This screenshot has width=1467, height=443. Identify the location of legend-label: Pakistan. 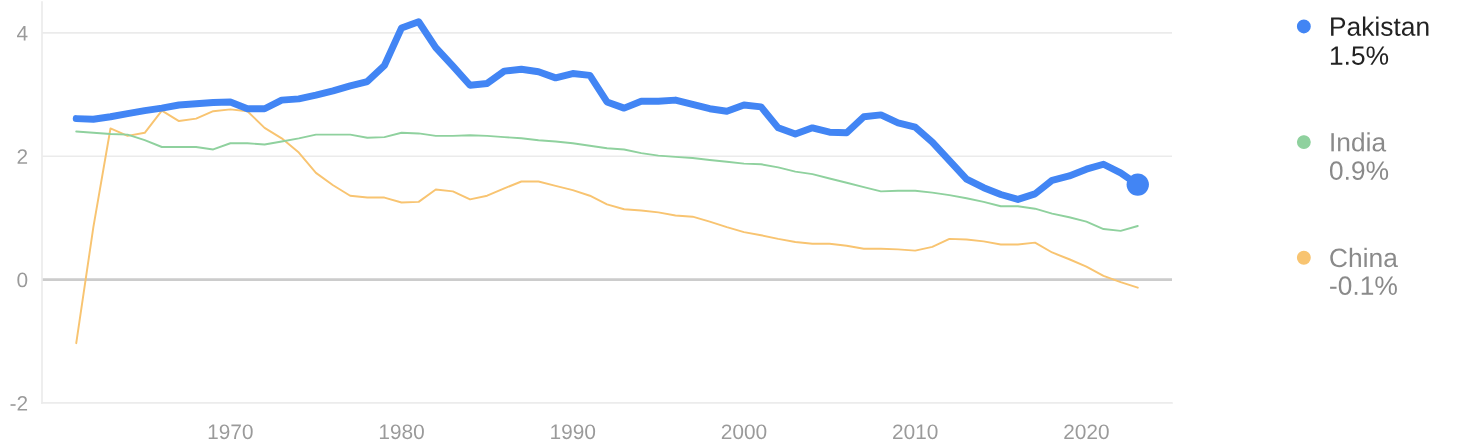
(1380, 26).